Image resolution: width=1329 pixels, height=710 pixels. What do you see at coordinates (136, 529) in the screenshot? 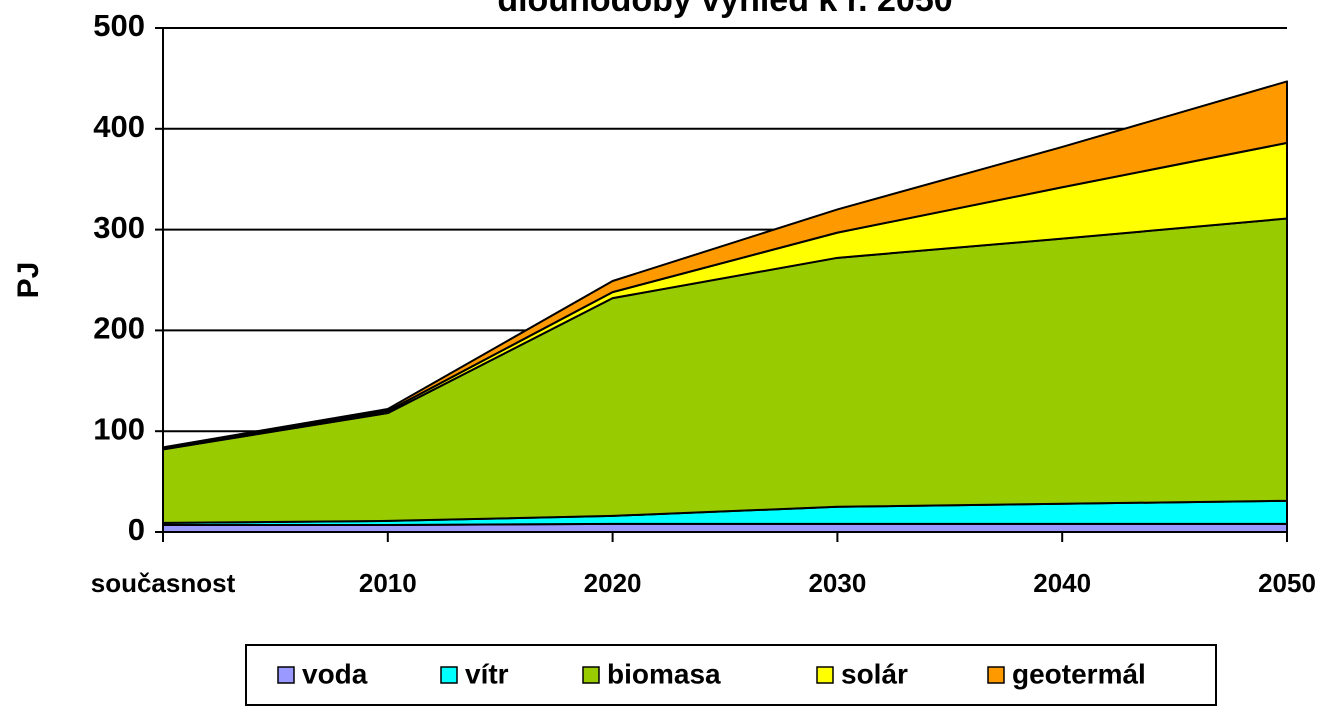
I see `y-tick-label: 0` at bounding box center [136, 529].